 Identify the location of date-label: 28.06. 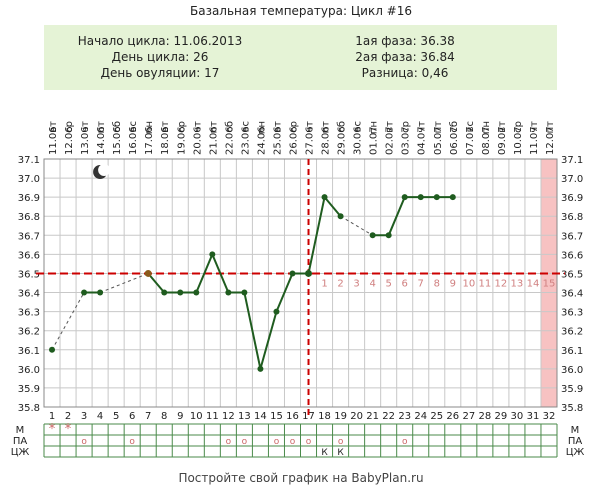
(326, 140).